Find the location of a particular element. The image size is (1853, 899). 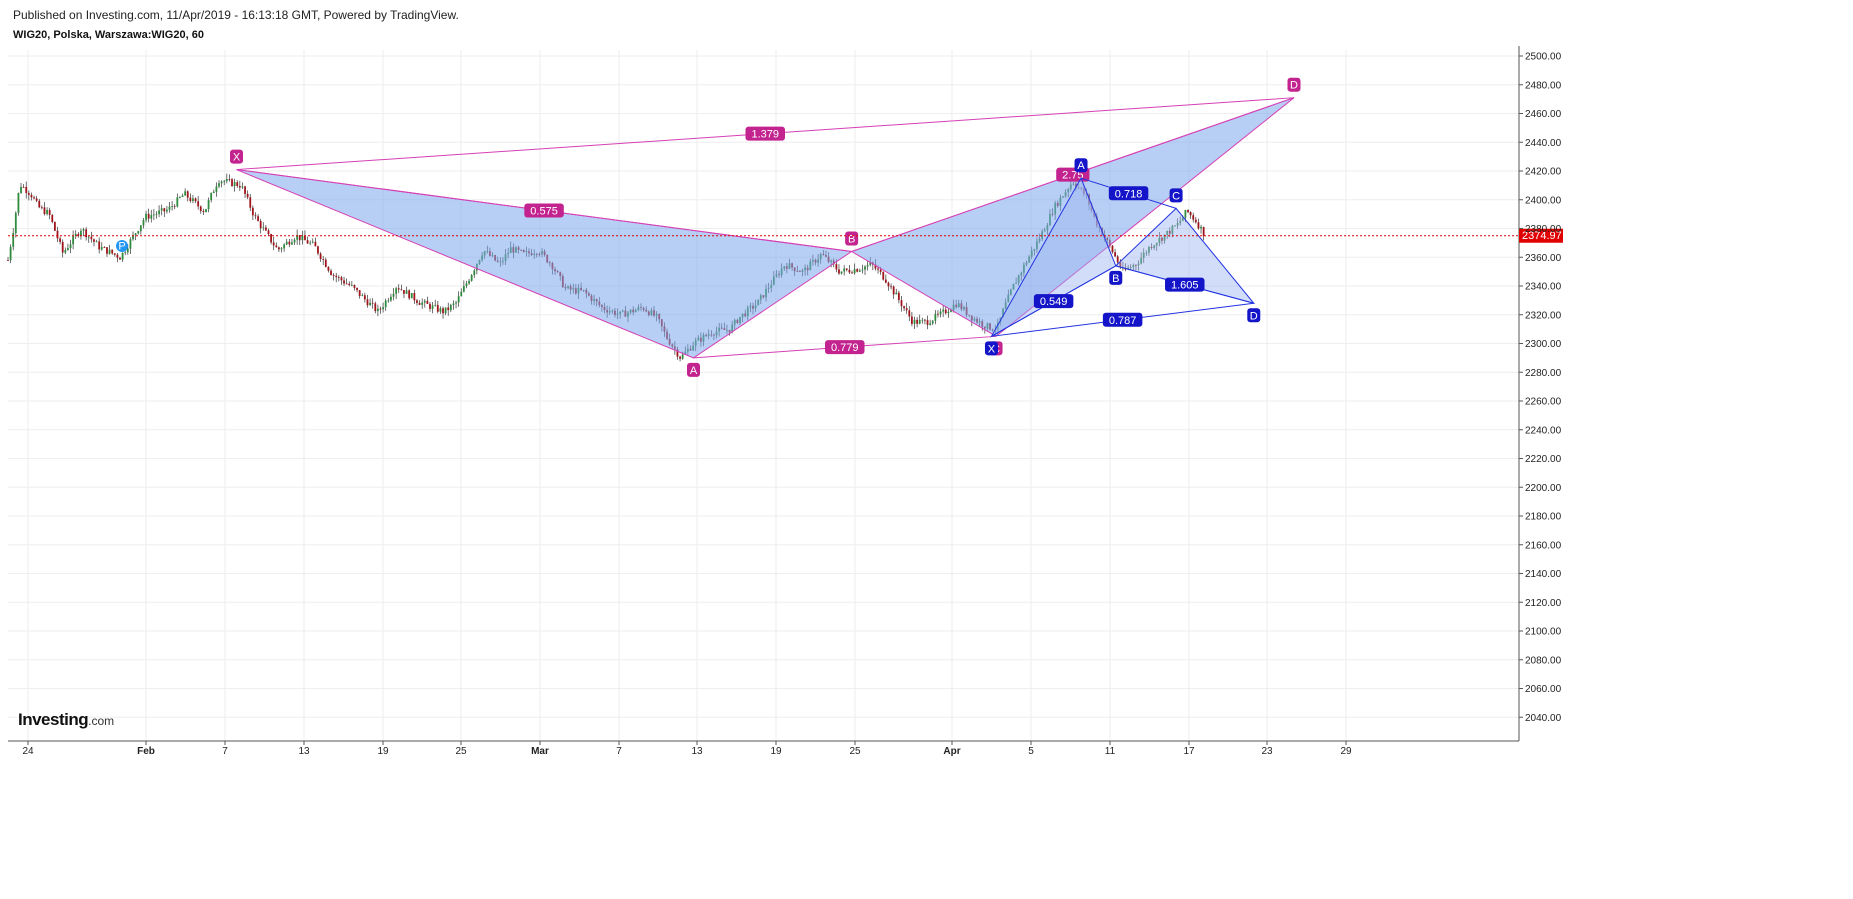

point-label-a: A is located at coordinates (694, 371).